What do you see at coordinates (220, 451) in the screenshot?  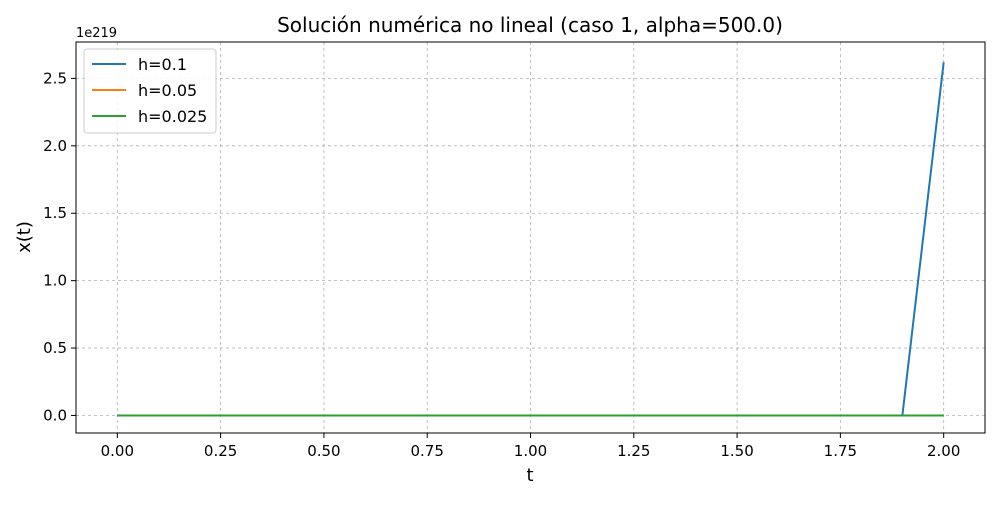 I see `x-tick-label: 0.25` at bounding box center [220, 451].